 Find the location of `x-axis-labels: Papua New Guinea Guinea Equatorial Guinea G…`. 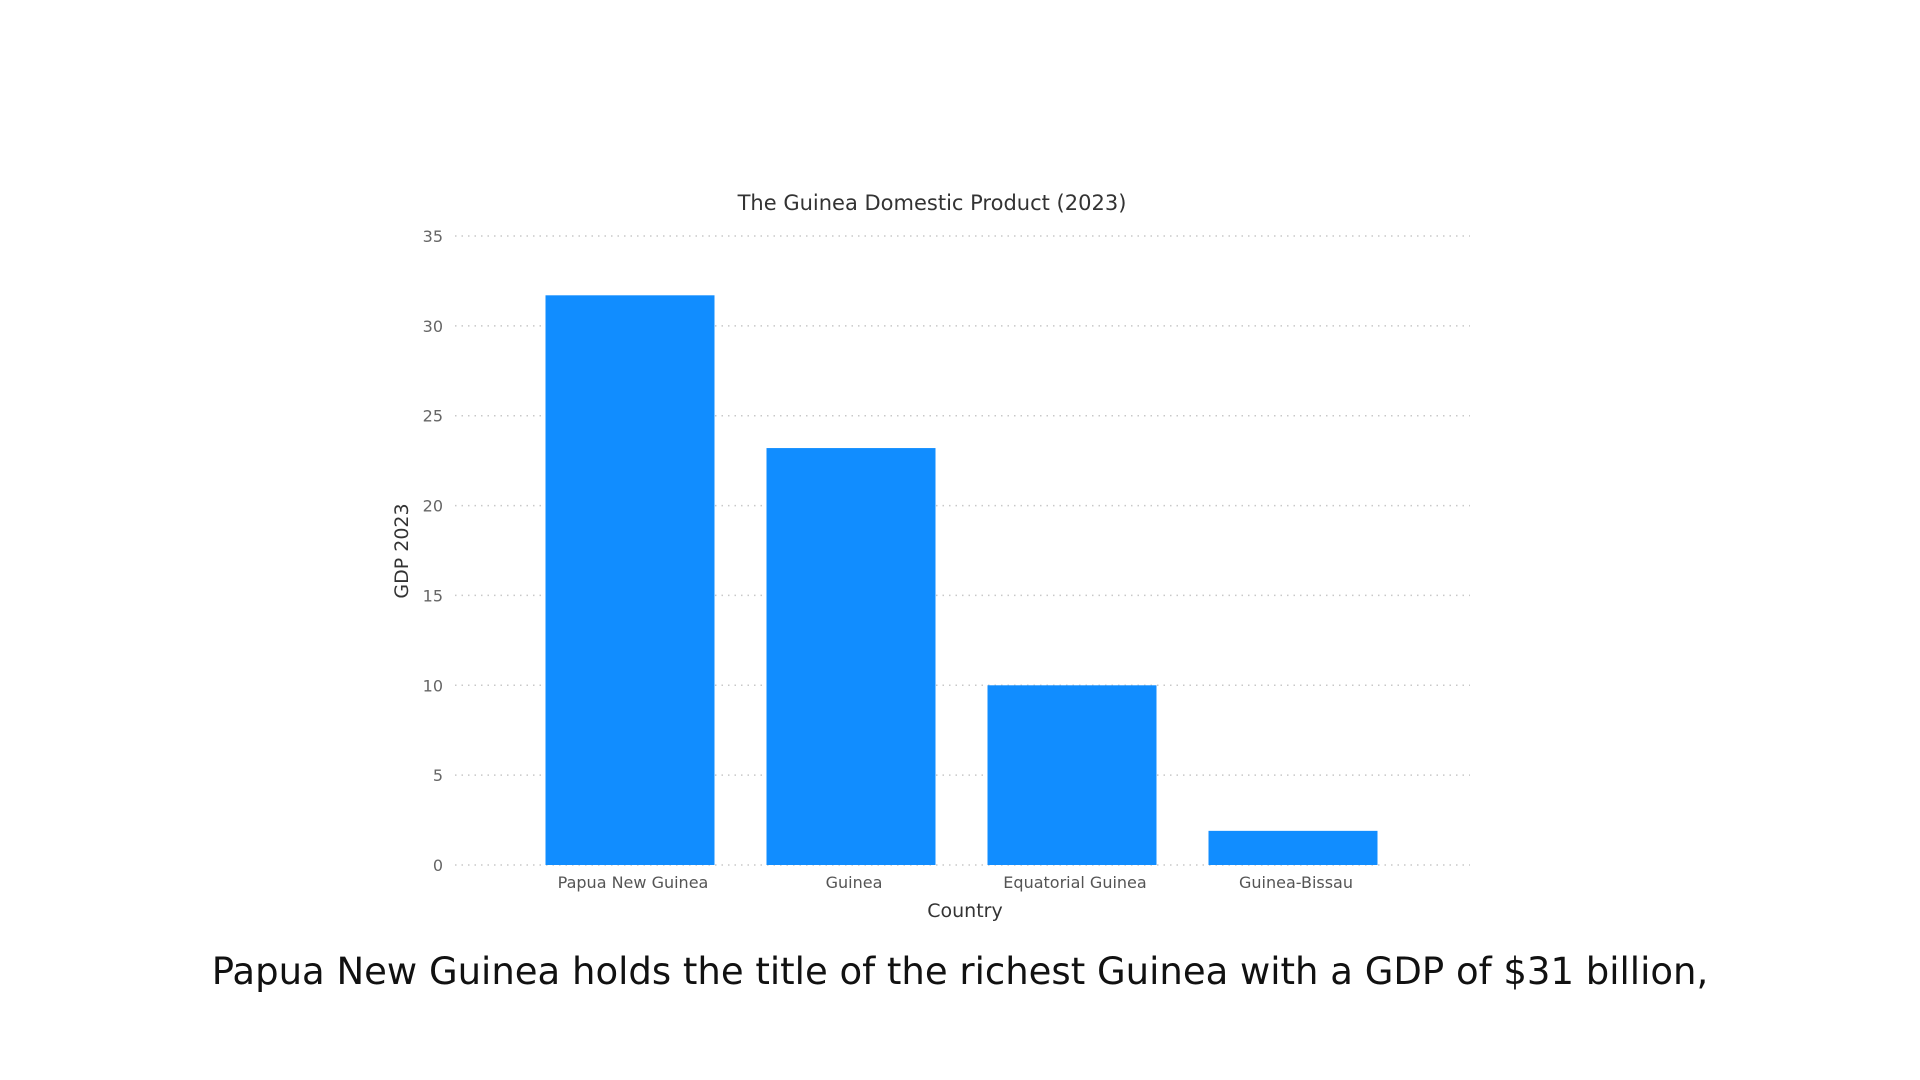

x-axis-labels: Papua New Guinea Guinea Equatorial Guinea G… is located at coordinates (955, 882).